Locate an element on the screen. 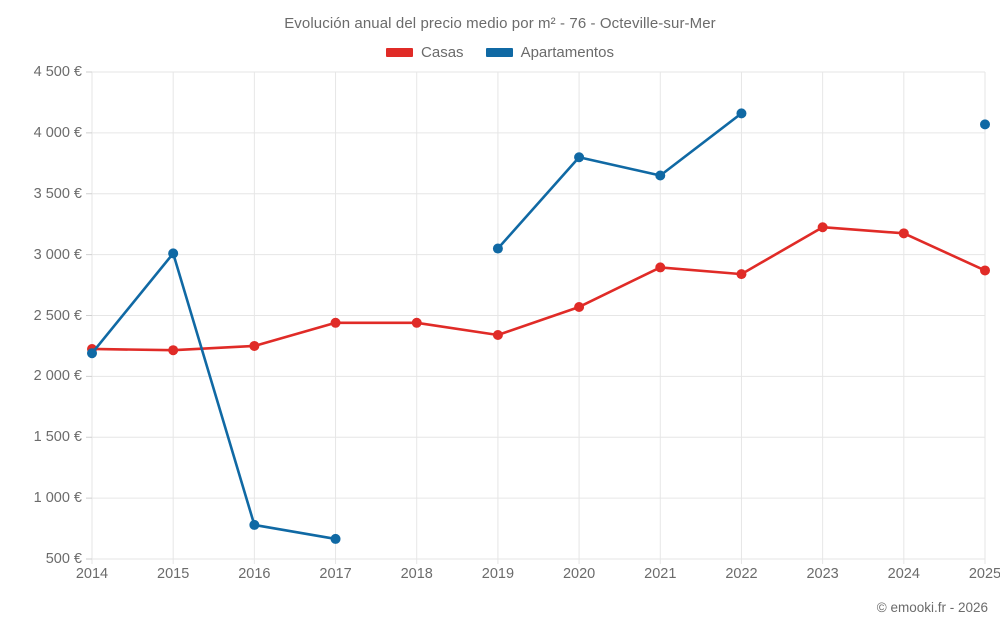  y-axis-tick-label: 3 000 € is located at coordinates (57, 254).